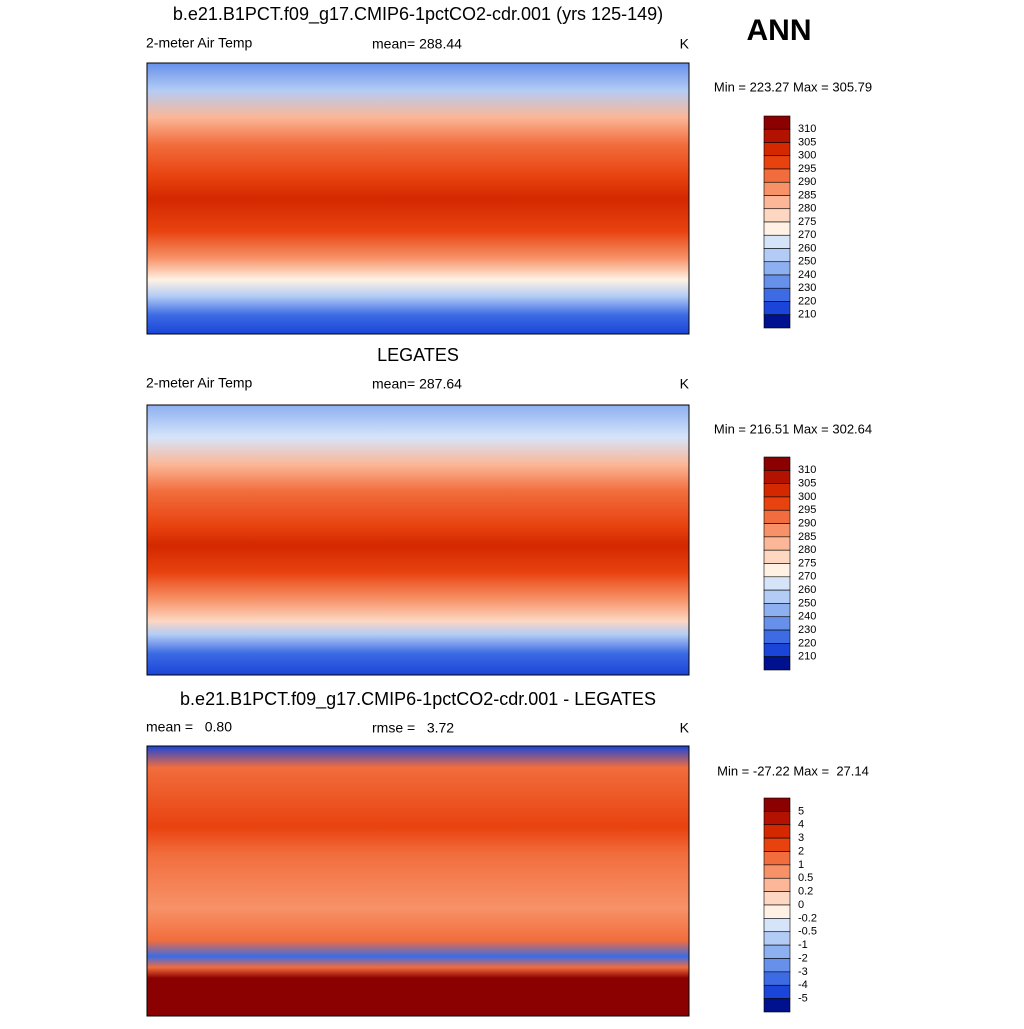  What do you see at coordinates (803, 985) in the screenshot?
I see `colorbar-label: -4` at bounding box center [803, 985].